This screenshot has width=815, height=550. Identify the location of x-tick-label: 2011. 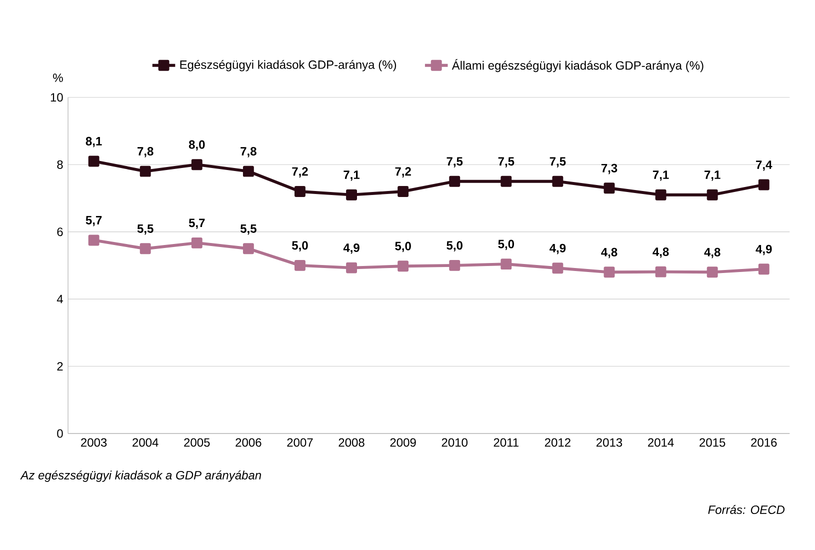
(506, 442).